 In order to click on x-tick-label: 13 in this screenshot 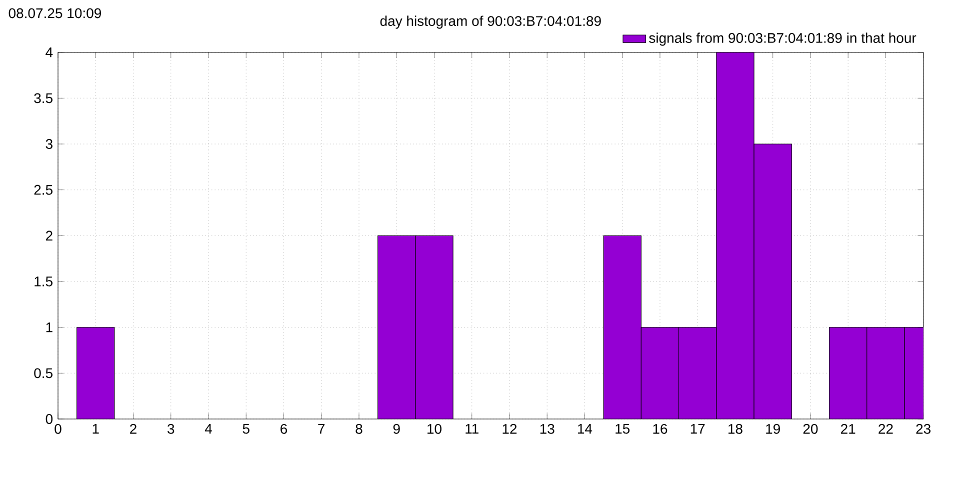, I will do `click(547, 429)`.